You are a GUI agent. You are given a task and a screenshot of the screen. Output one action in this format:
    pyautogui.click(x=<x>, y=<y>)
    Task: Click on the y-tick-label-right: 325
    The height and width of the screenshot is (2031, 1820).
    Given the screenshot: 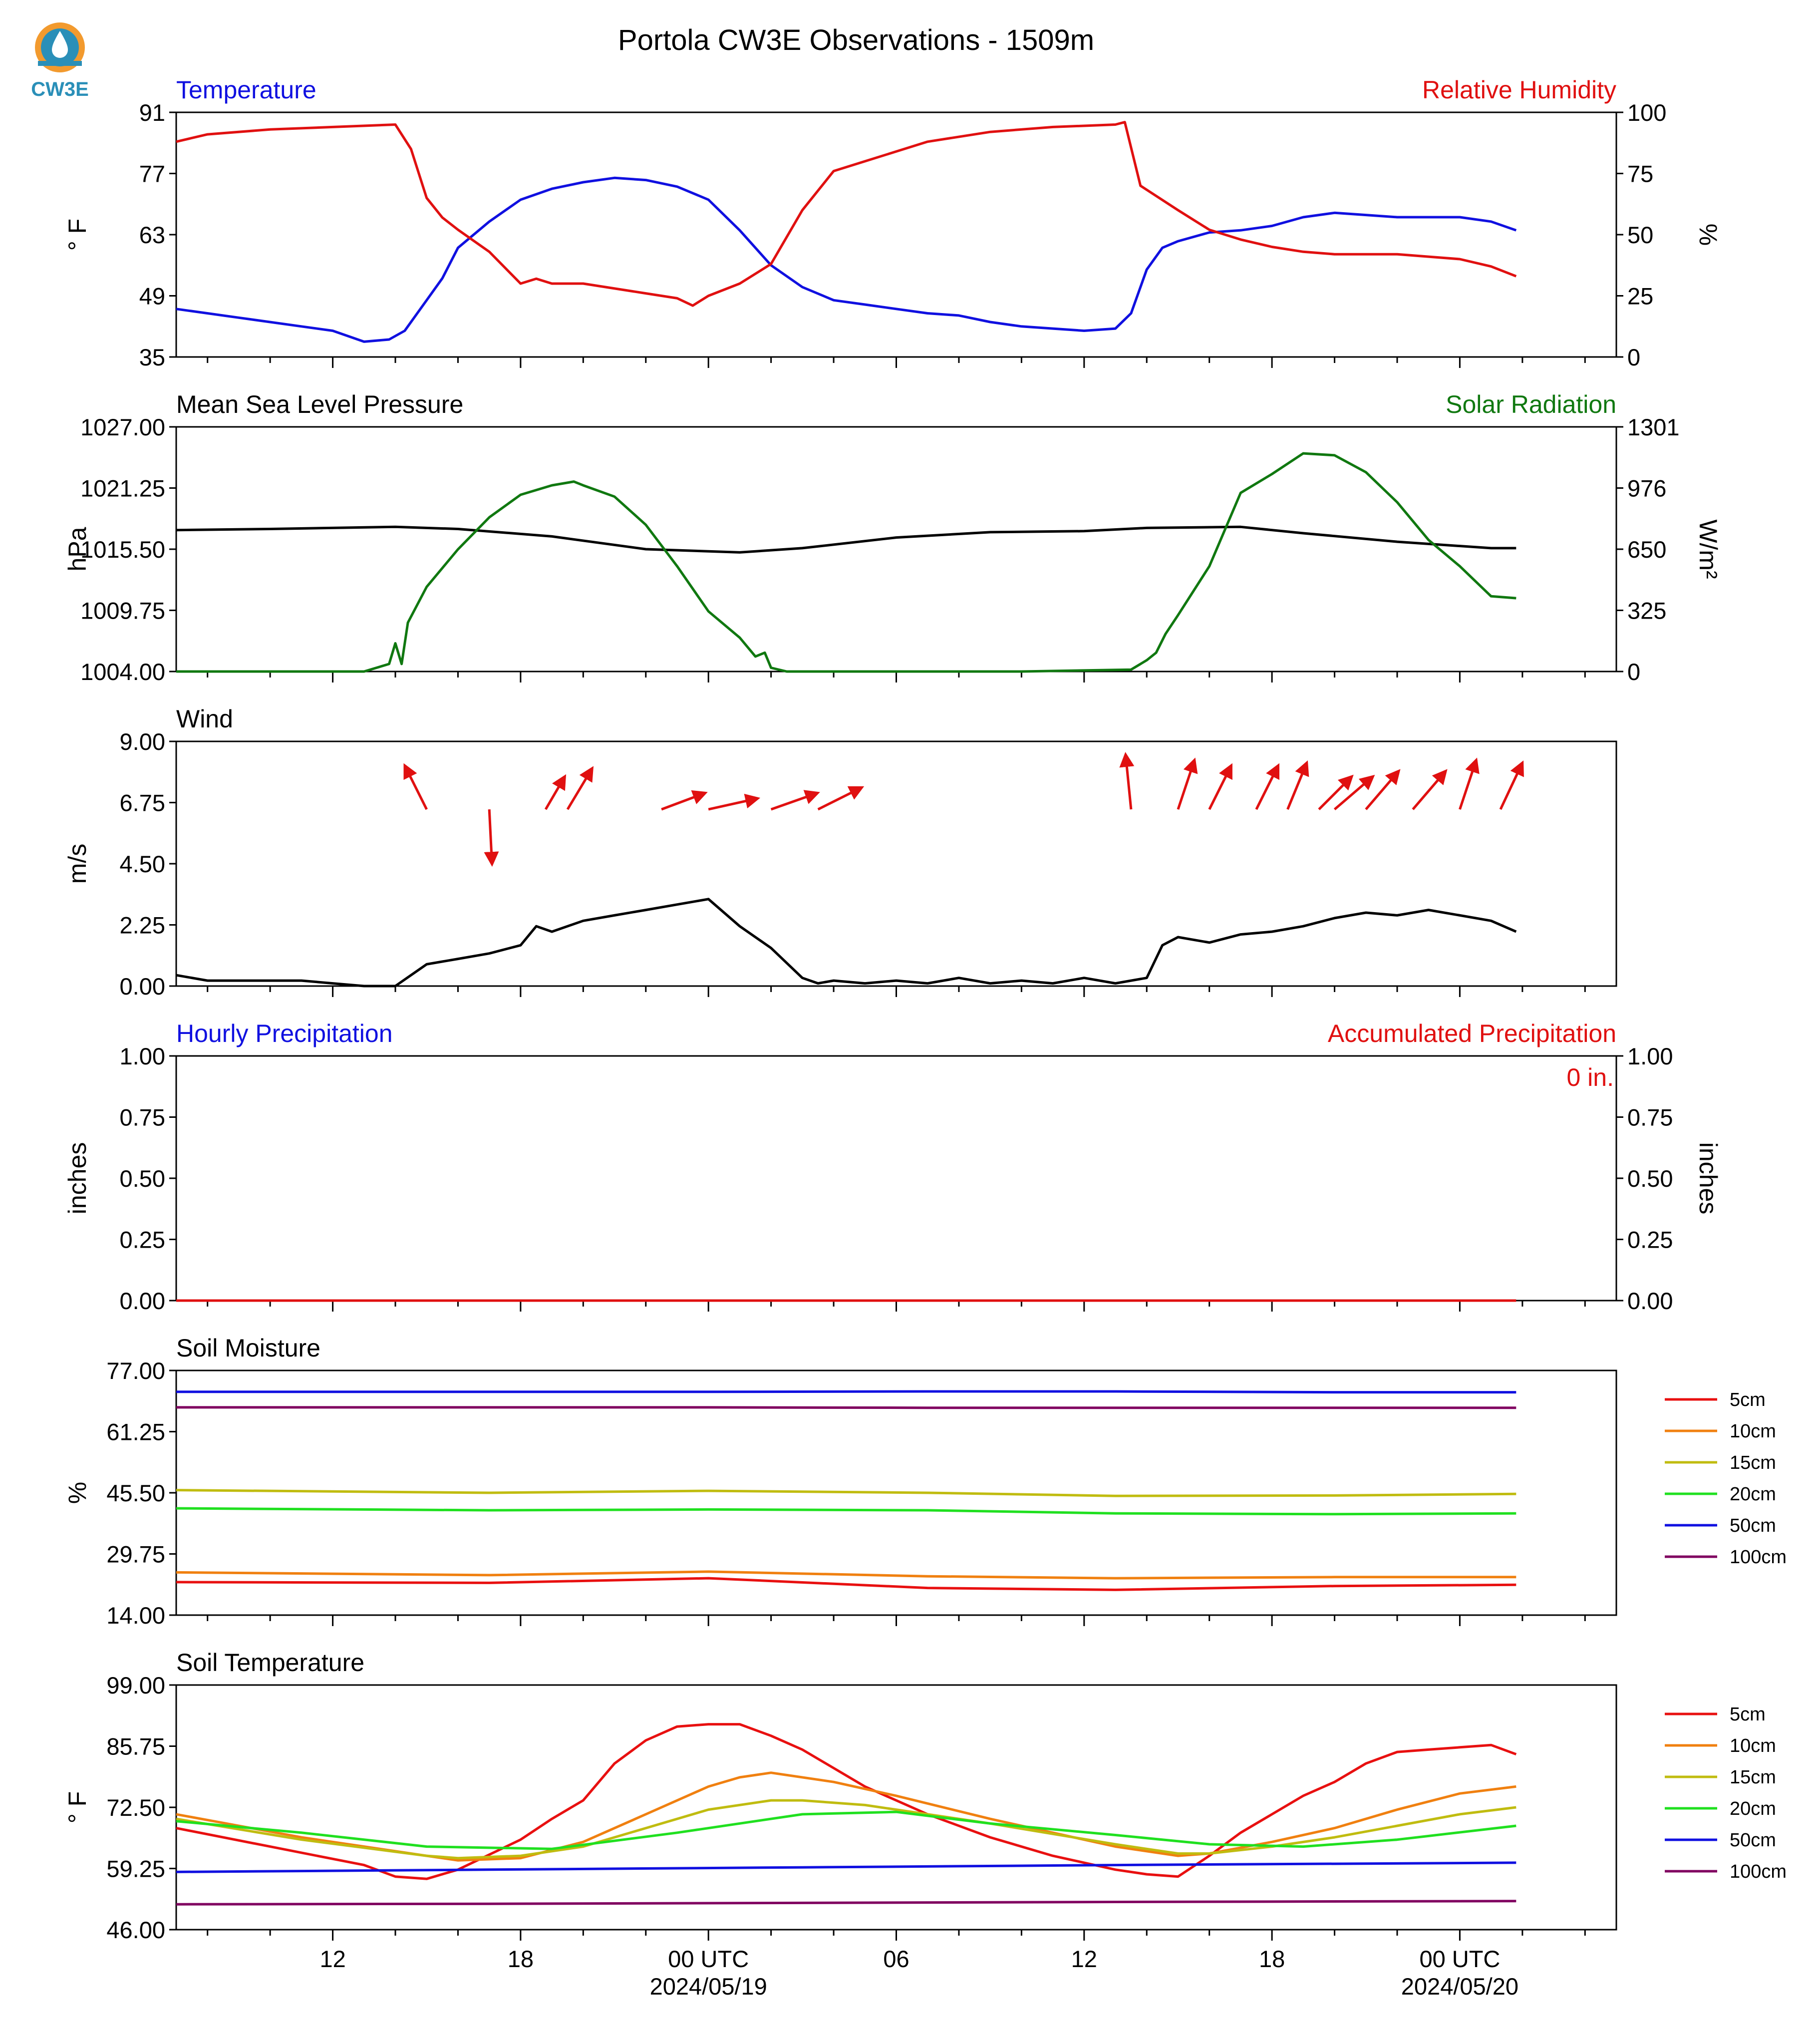 What is the action you would take?
    pyautogui.click(x=1646, y=611)
    